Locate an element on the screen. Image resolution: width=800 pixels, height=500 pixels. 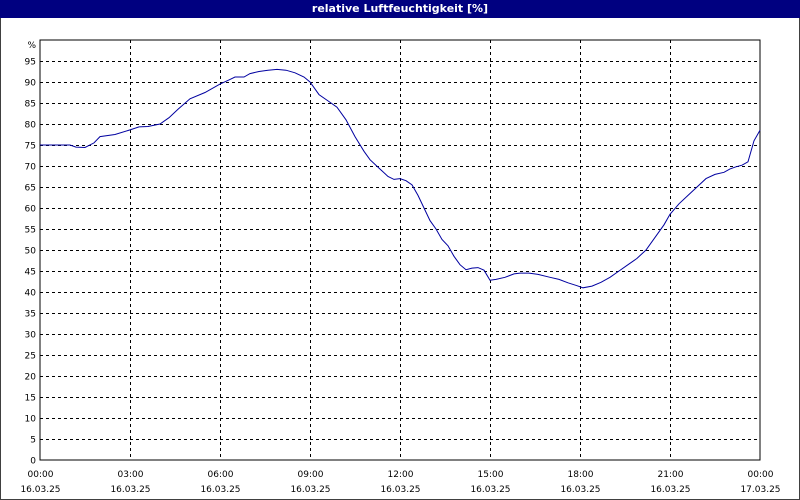
y-tick-label: 10 is located at coordinates (31, 420).